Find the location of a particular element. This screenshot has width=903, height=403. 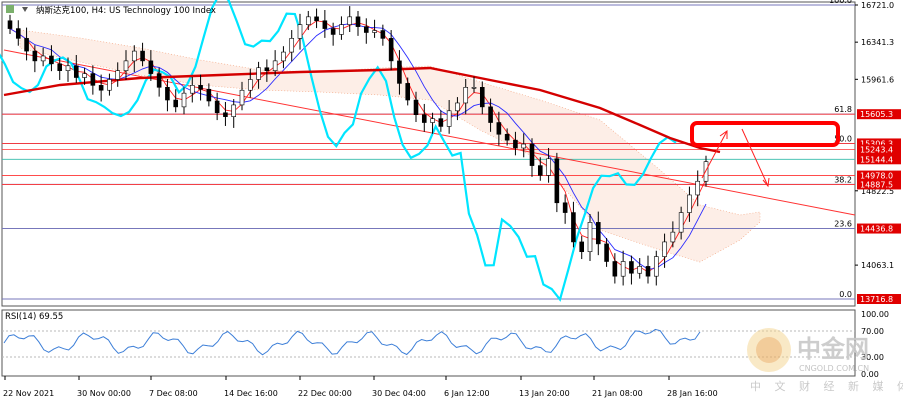

level-label-2: 15243.4 is located at coordinates (876, 150).